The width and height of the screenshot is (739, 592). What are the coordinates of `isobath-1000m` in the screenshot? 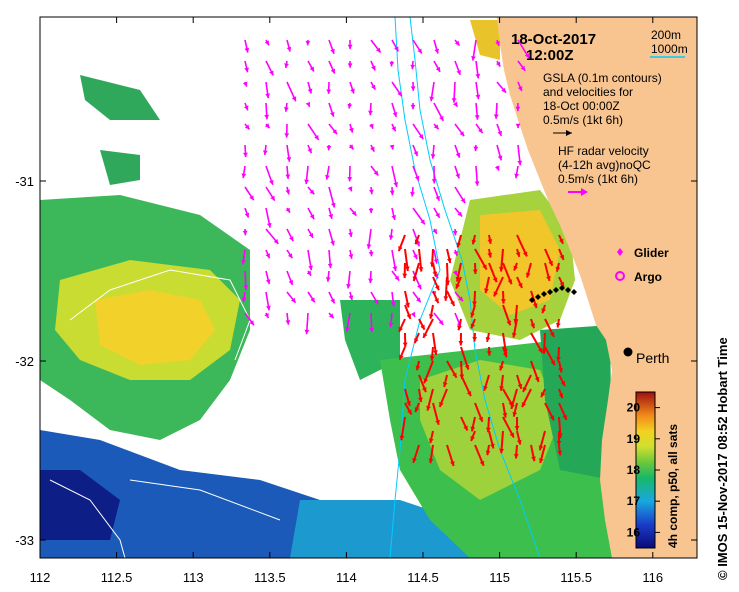 It's located at (415, 287).